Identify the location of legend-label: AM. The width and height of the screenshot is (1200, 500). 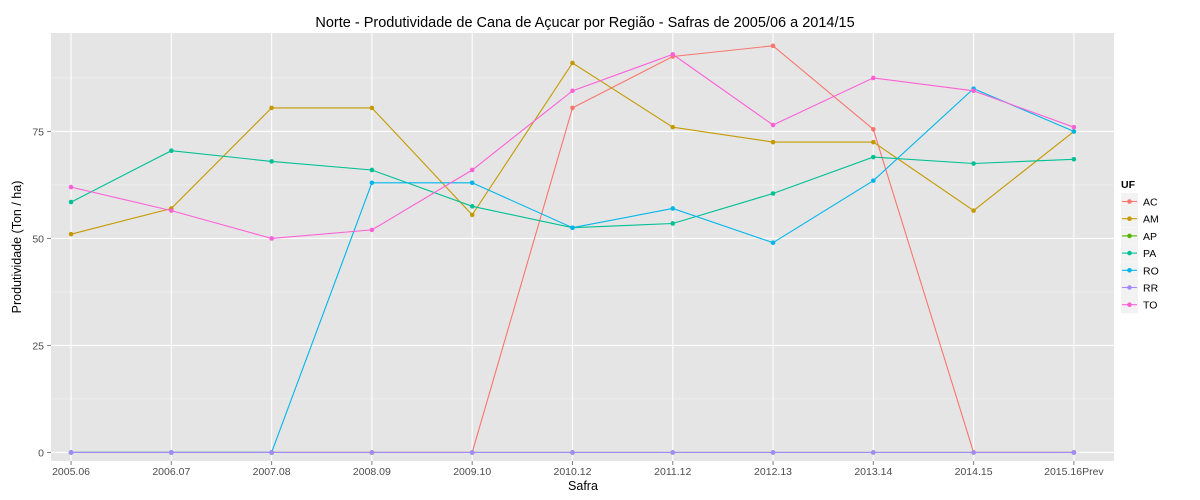
(1151, 220).